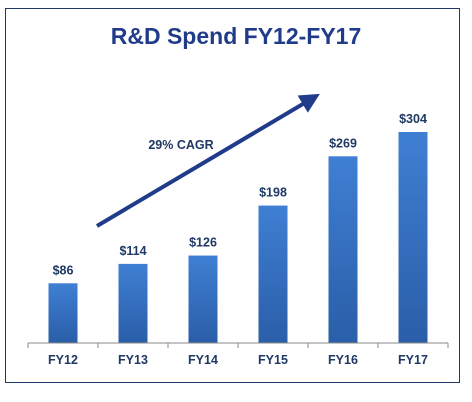 Image resolution: width=472 pixels, height=402 pixels. Describe the element at coordinates (132, 251) in the screenshot. I see `data-label-fy13: $114` at that location.